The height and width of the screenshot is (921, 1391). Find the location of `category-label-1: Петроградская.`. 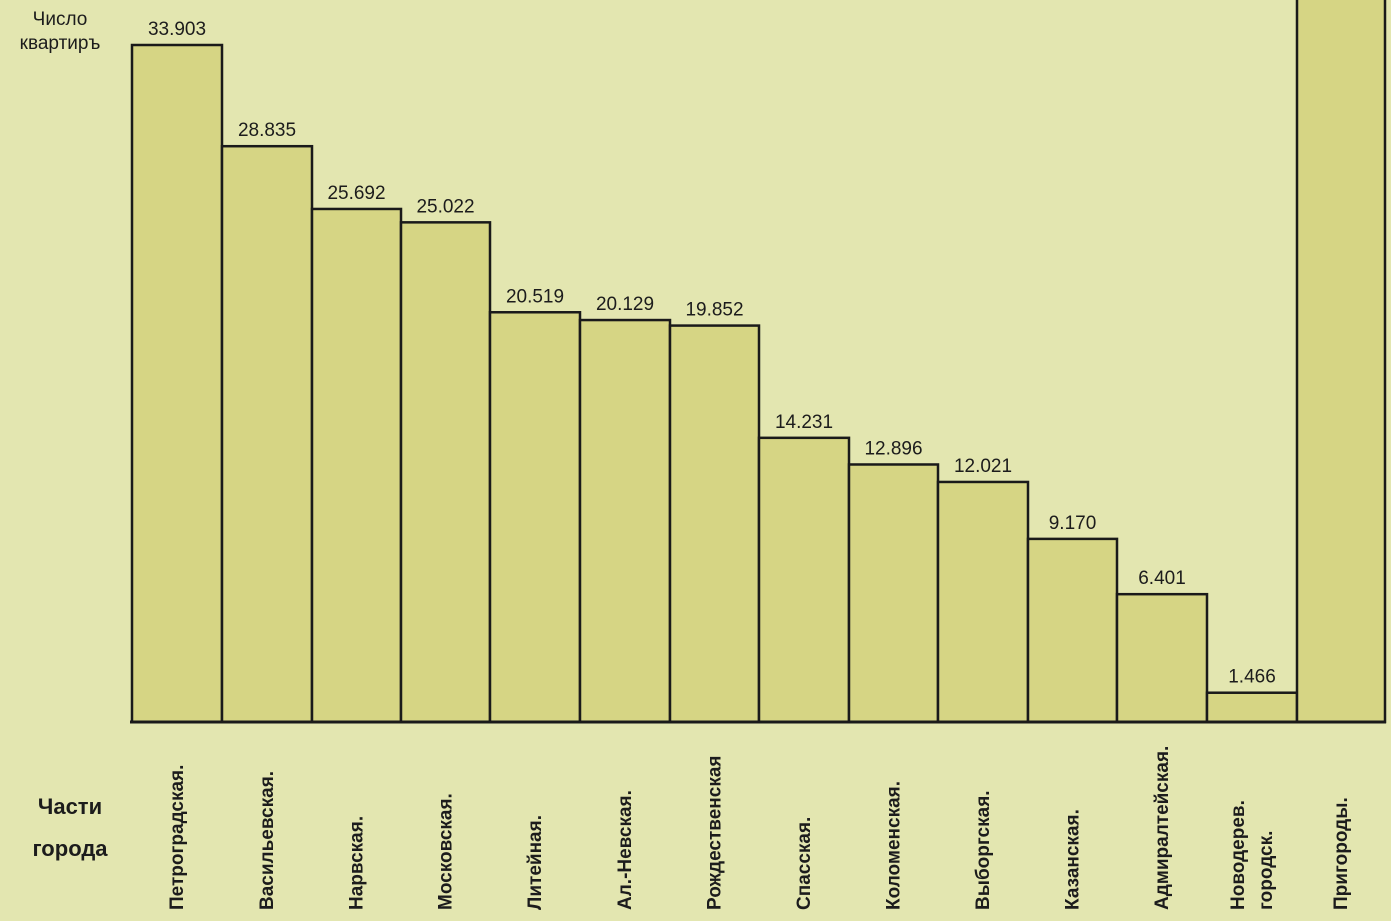

category-label-1: Петроградская. is located at coordinates (177, 837).